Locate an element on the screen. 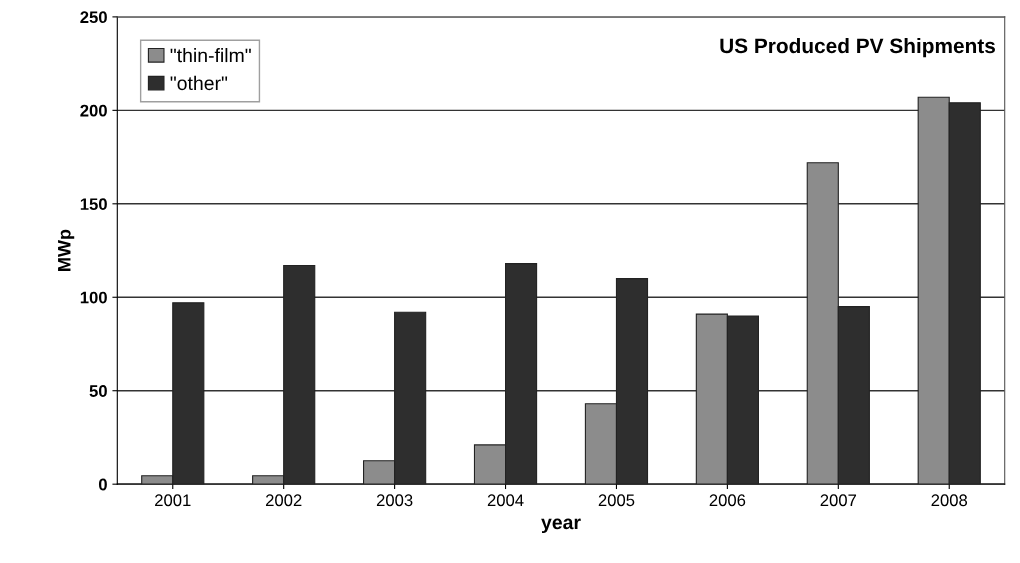 This screenshot has height=563, width=1020. x-tick-label: 2006 is located at coordinates (727, 500).